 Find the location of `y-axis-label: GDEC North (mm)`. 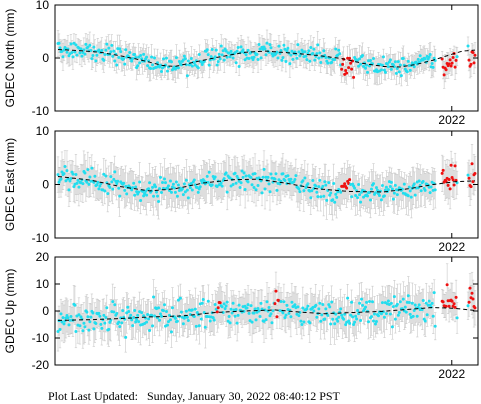

y-axis-label: GDEC North (mm) is located at coordinates (10, 58).